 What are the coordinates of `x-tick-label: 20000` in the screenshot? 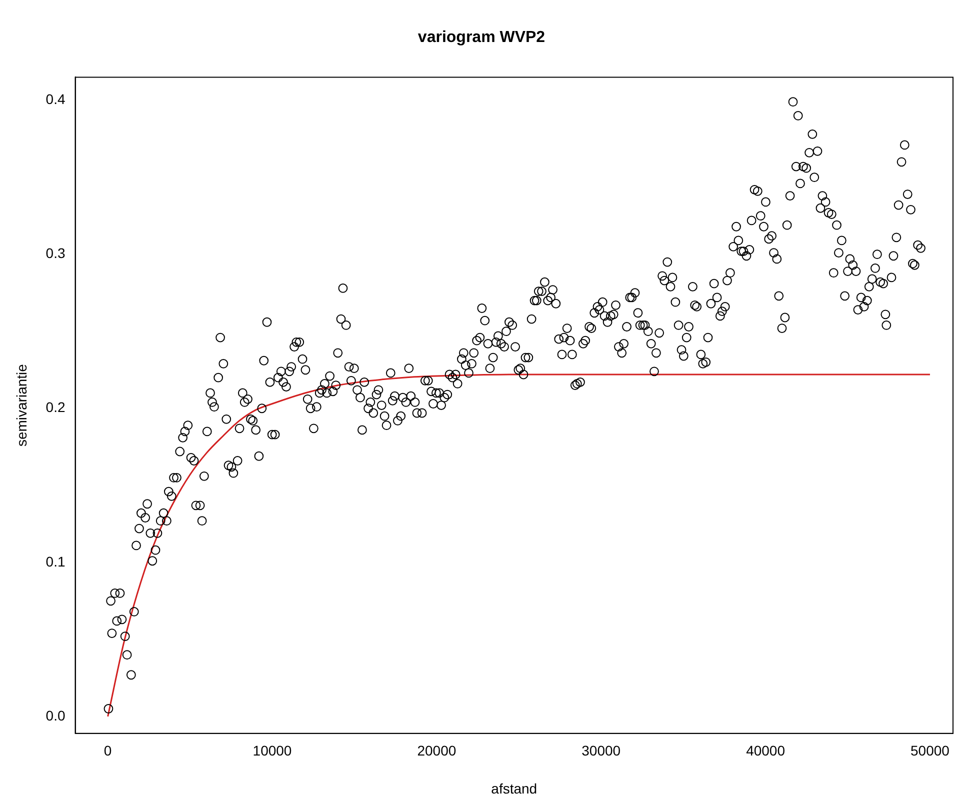 It's located at (436, 750).